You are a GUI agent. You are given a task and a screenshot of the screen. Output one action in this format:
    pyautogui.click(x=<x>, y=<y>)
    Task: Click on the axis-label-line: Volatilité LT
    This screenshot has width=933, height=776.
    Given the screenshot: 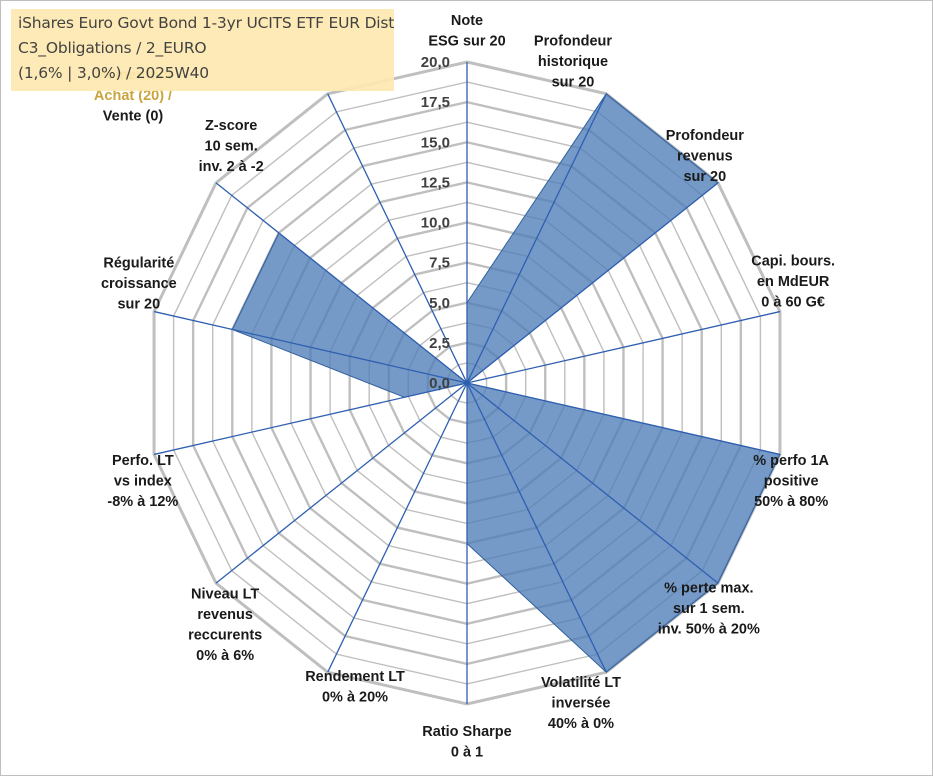 What is the action you would take?
    pyautogui.click(x=581, y=683)
    